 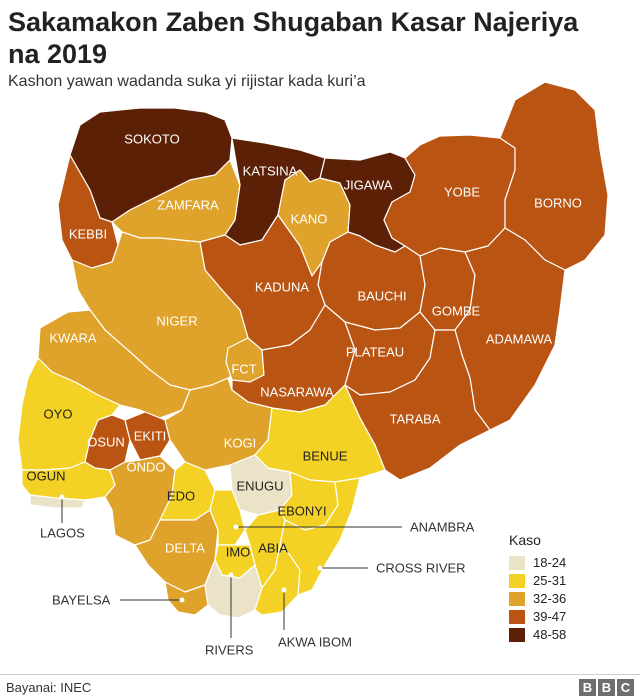 What do you see at coordinates (381, 295) in the screenshot?
I see `label-bauchi: BAUCHI` at bounding box center [381, 295].